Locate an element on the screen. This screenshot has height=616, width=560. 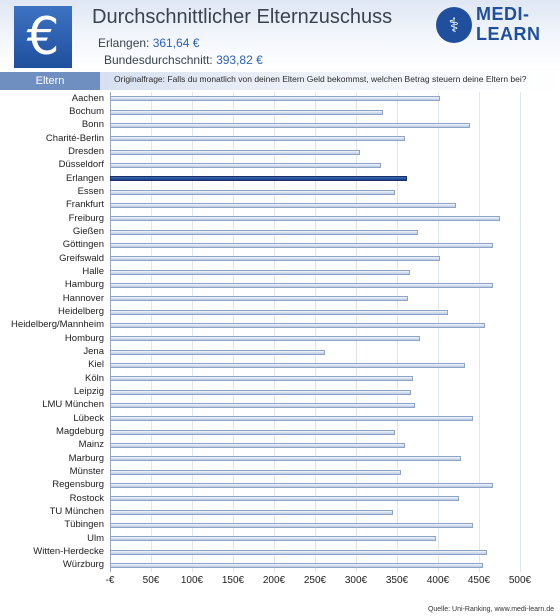
x-tick-label: 150€ is located at coordinates (233, 580).